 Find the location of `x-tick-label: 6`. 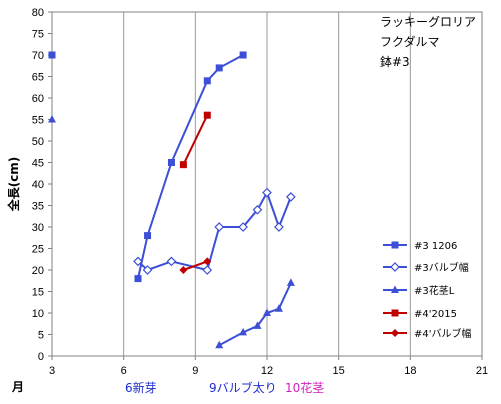

x-tick-label: 6 is located at coordinates (124, 371).